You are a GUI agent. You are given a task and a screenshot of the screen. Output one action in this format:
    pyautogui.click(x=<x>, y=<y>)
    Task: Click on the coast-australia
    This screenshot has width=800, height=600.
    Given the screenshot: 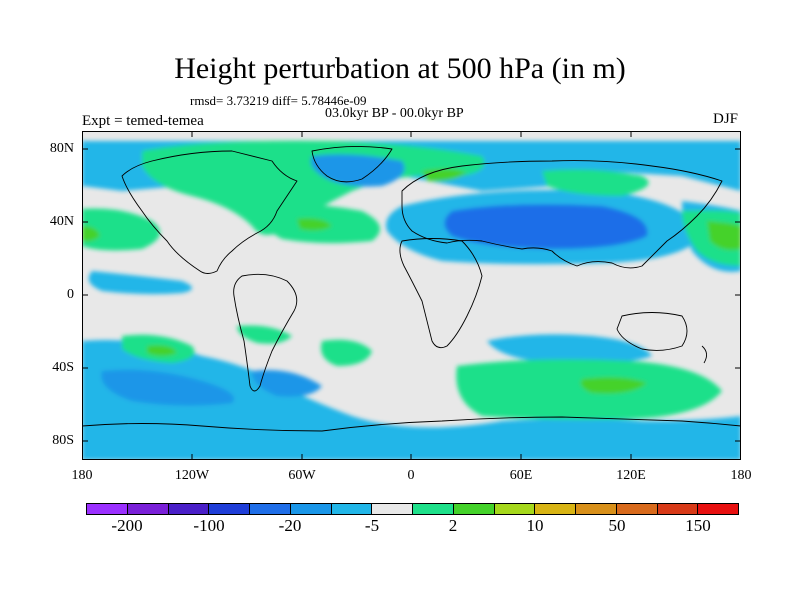 What is the action you would take?
    pyautogui.click(x=652, y=331)
    